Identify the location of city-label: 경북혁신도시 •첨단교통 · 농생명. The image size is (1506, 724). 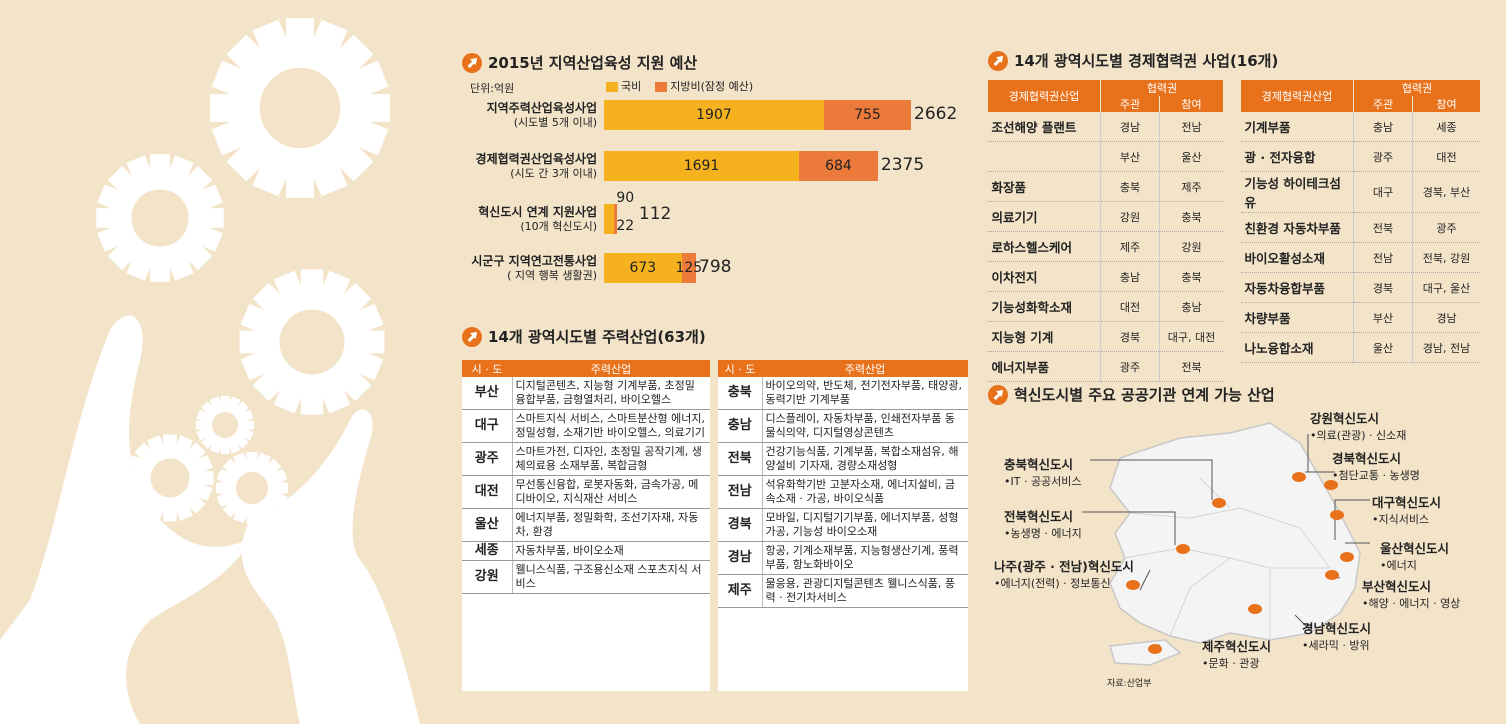
(1376, 465).